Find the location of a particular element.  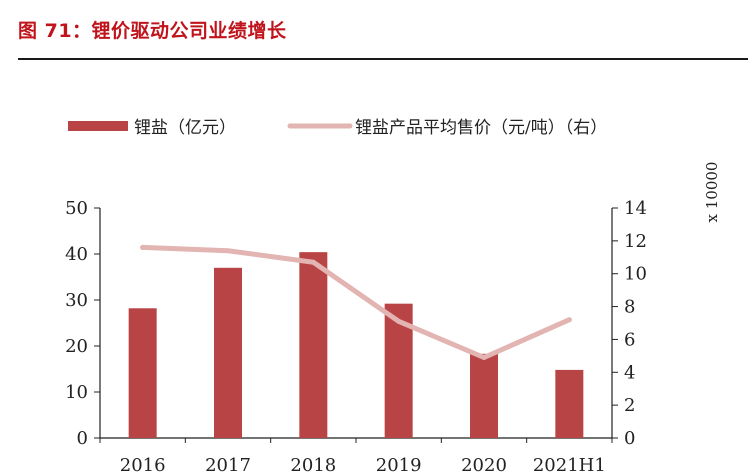

price-line is located at coordinates (356, 302).